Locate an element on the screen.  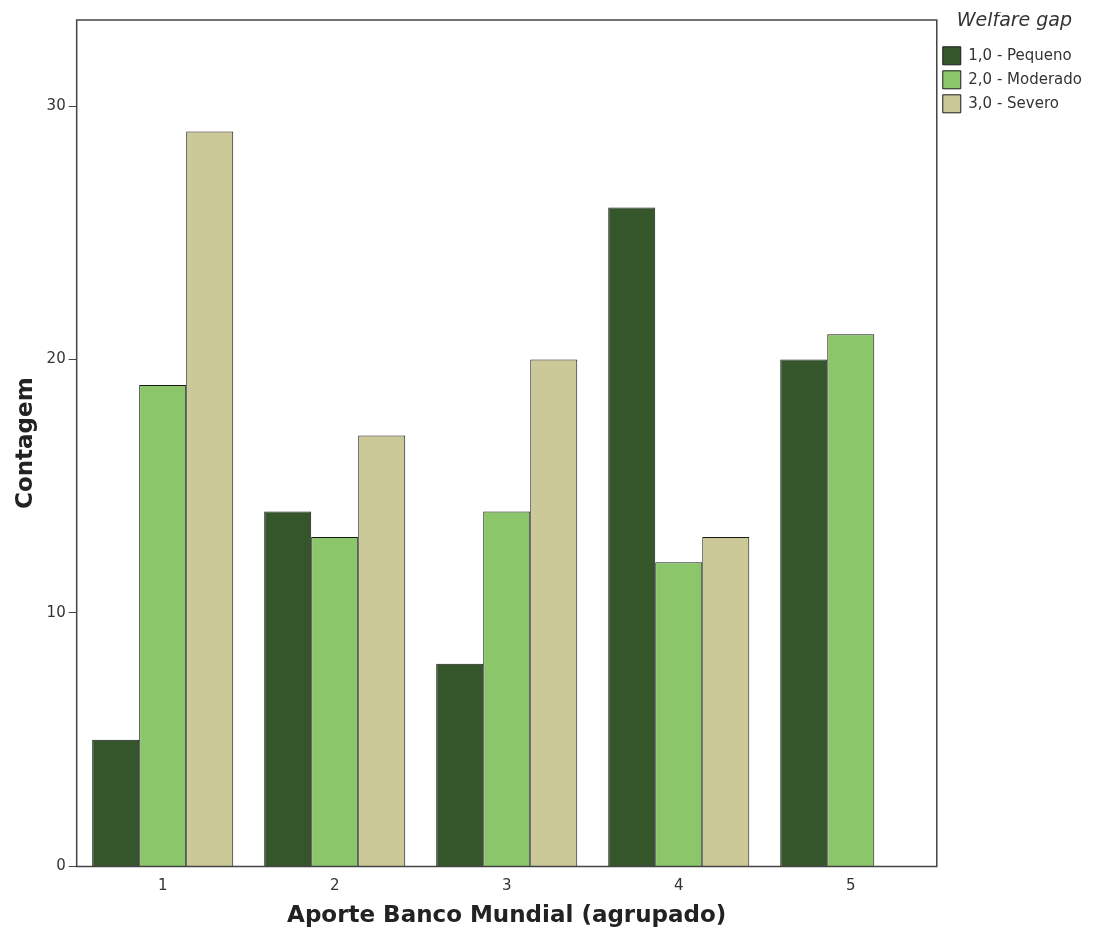
x-tick-label: 4 is located at coordinates (678, 885).